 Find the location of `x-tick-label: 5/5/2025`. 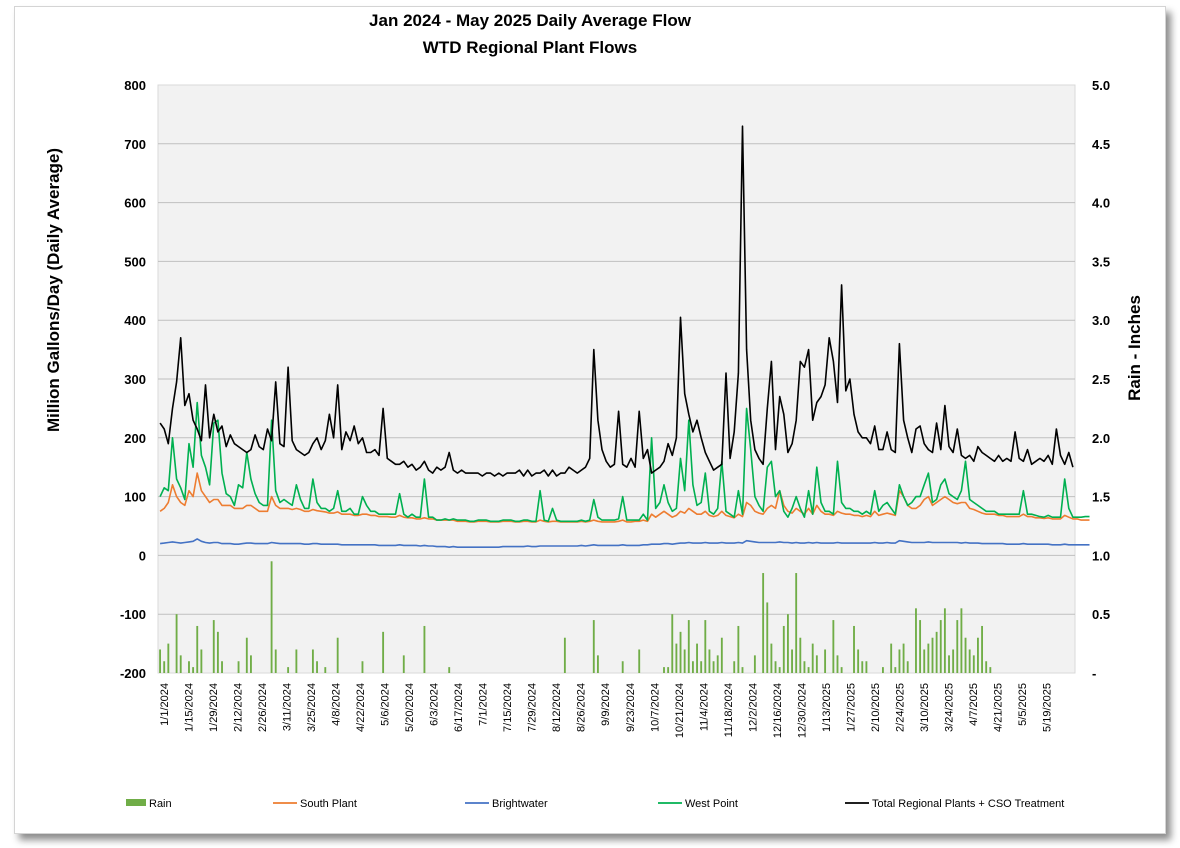

x-tick-label: 5/5/2025 is located at coordinates (1023, 704).